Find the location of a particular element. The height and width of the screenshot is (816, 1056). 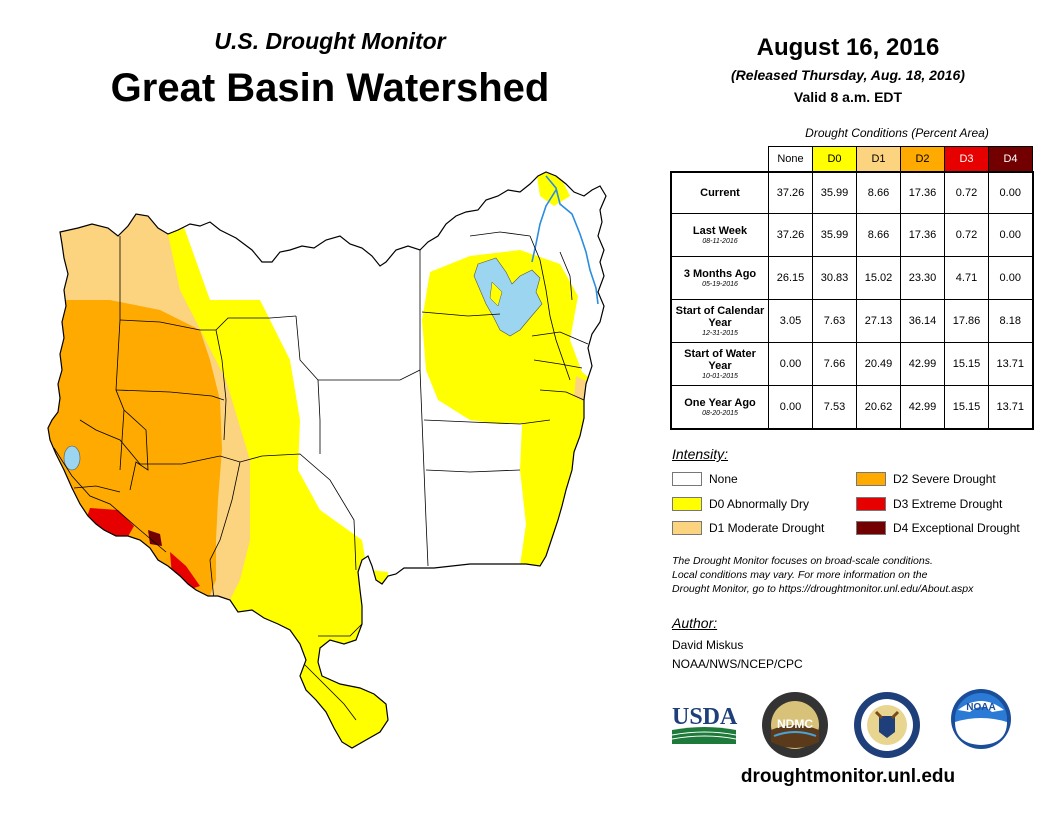

col-header-d4: D4 is located at coordinates (1010, 159).